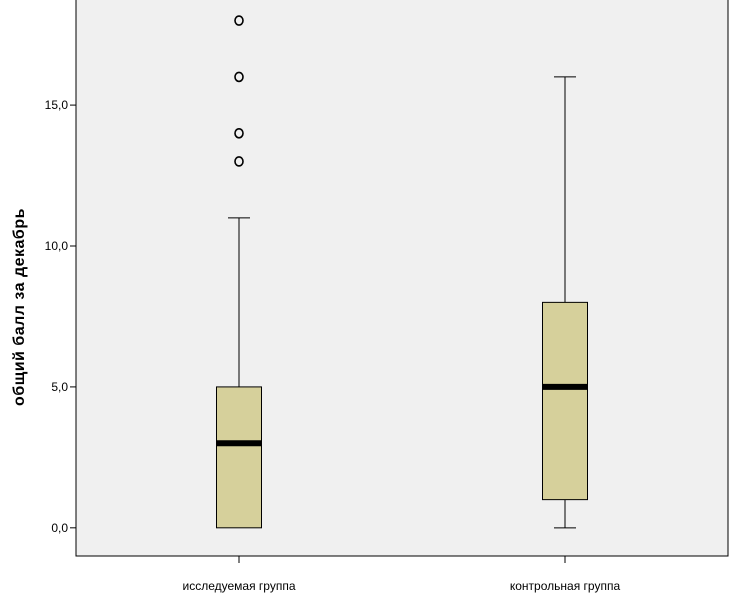 The width and height of the screenshot is (739, 600). Describe the element at coordinates (565, 586) in the screenshot. I see `x-category-label: контрольная группа` at that location.